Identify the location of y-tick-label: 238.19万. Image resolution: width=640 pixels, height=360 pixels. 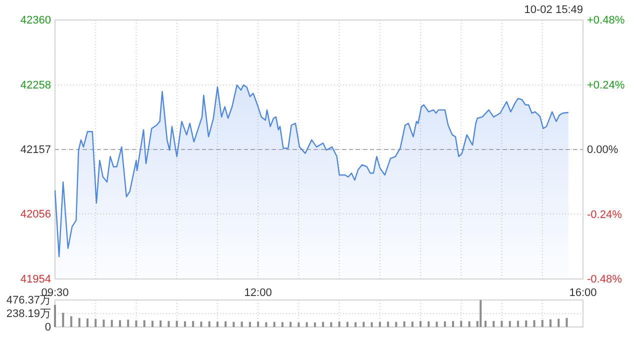
(28, 314).